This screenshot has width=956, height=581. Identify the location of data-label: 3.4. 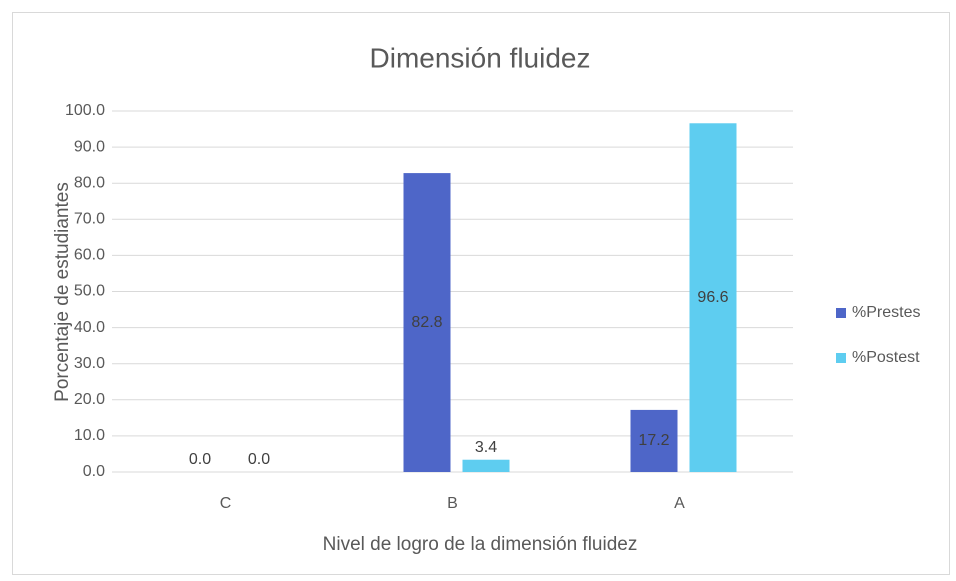
(486, 447).